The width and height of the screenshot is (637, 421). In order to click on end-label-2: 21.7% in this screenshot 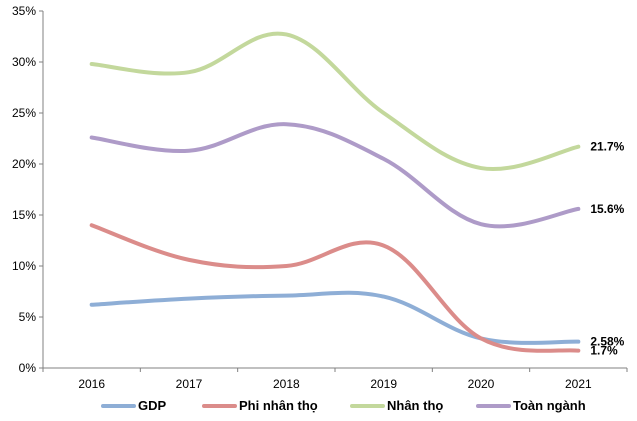, I will do `click(607, 147)`.